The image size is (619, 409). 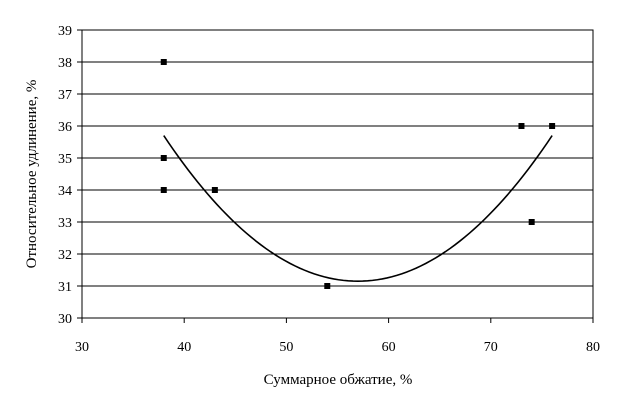 I want to click on y-tick-label: 36, so click(x=65, y=127).